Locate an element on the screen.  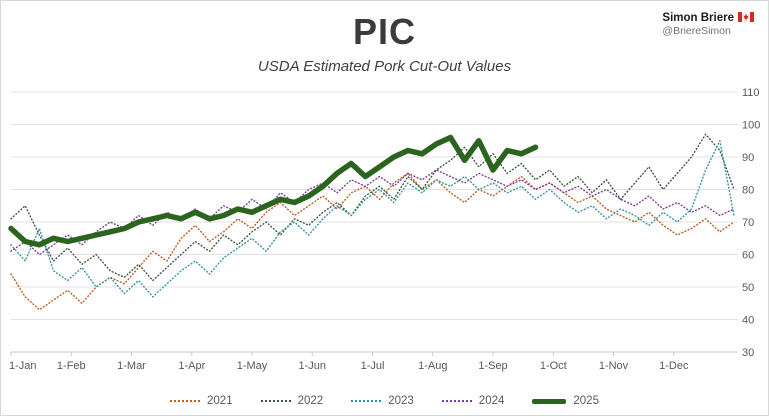
legend-swatch-2023 is located at coordinates (366, 401).